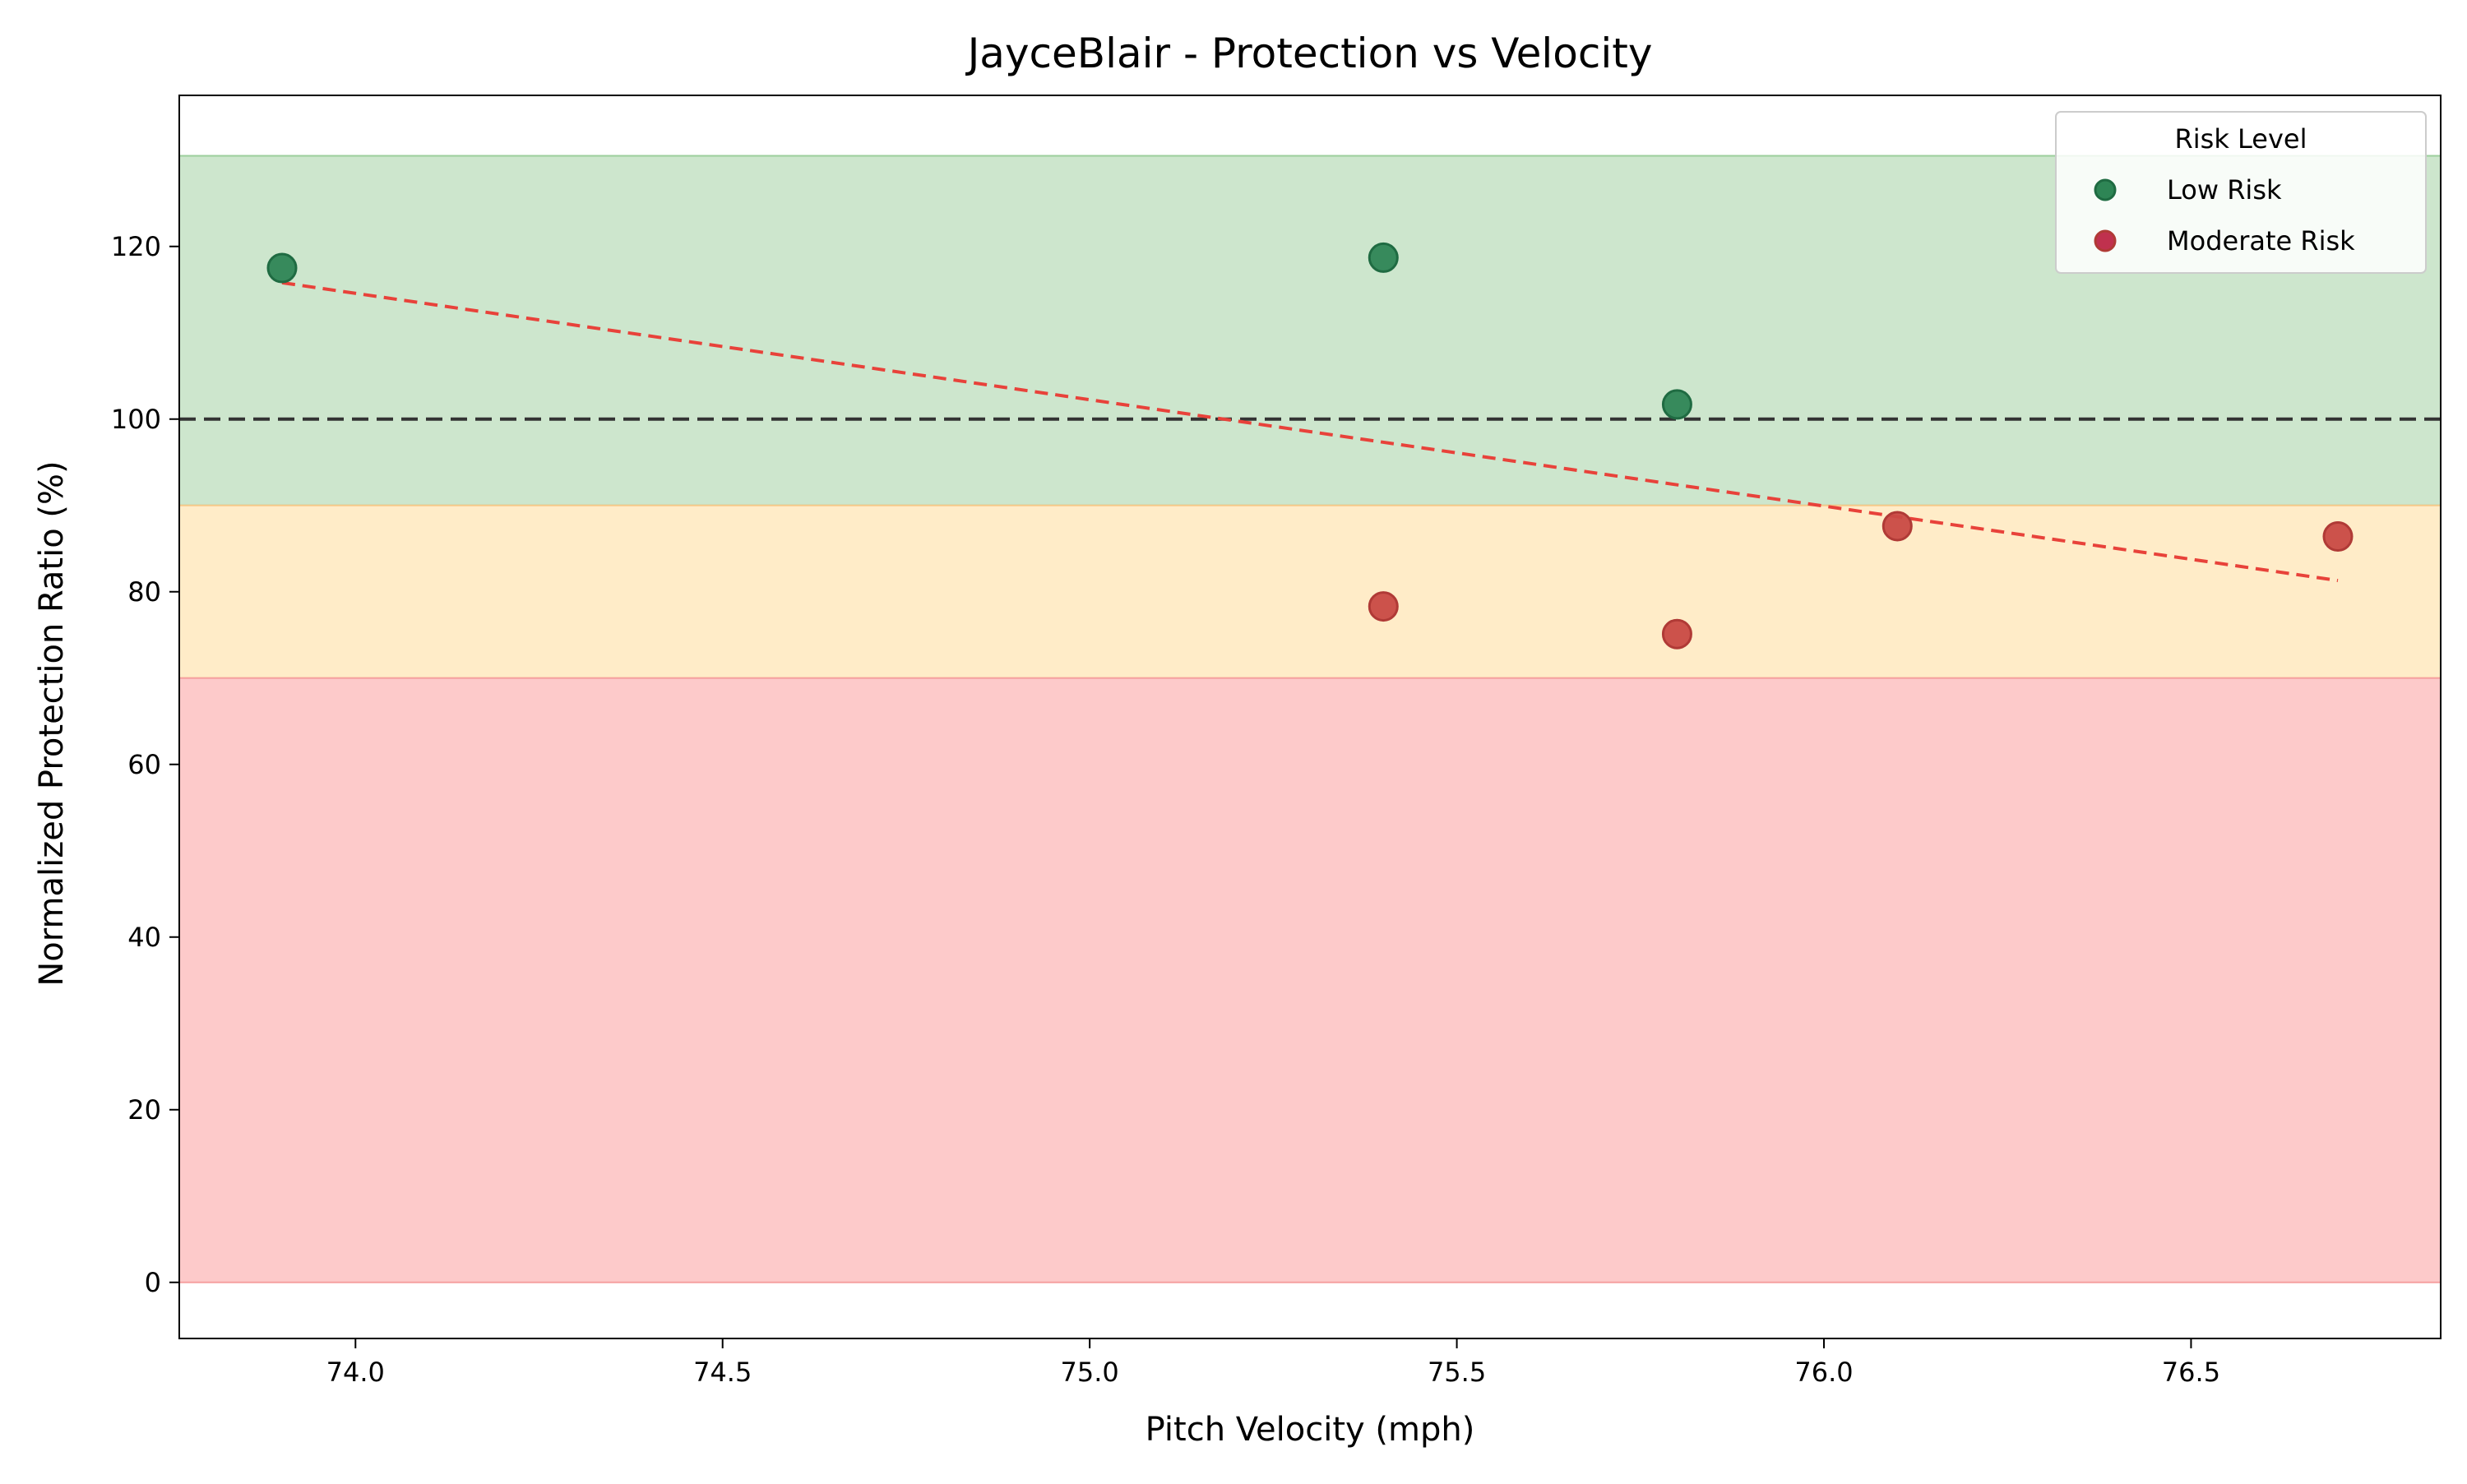 Image resolution: width=2467 pixels, height=1484 pixels. Describe the element at coordinates (1310, 1430) in the screenshot. I see `x-axis-label: Pitch Velocity (mph)` at that location.